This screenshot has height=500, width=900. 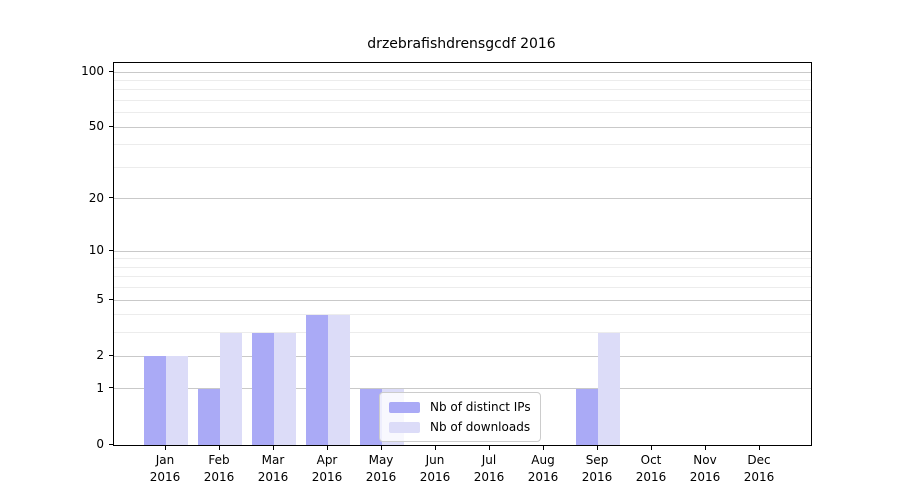 What do you see at coordinates (96, 250) in the screenshot?
I see `y-tick-label: 10` at bounding box center [96, 250].